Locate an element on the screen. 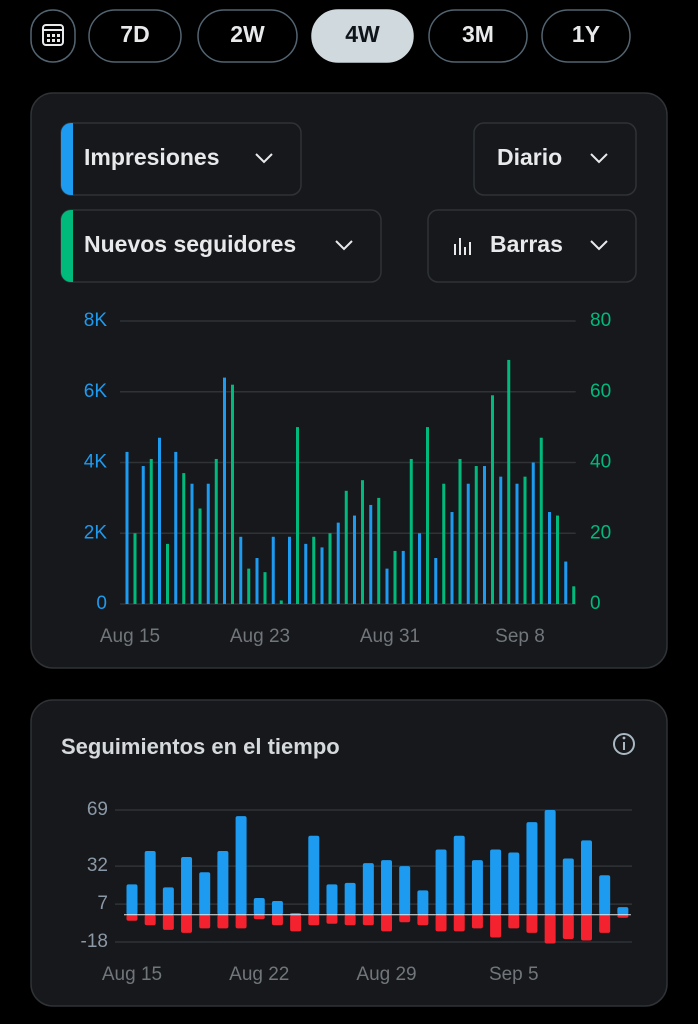 Image resolution: width=698 pixels, height=1024 pixels. calendar-button is located at coordinates (53, 36).